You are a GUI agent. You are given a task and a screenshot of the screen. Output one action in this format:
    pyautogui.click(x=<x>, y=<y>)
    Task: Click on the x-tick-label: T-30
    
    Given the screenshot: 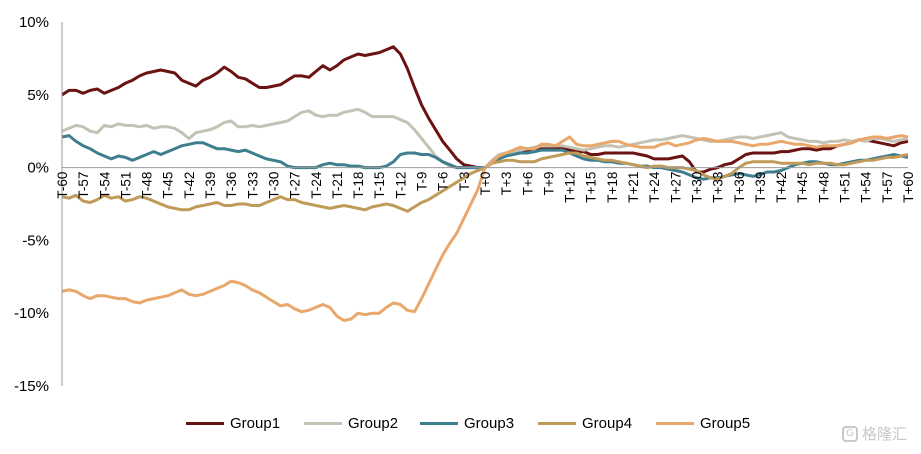 What is the action you would take?
    pyautogui.click(x=274, y=185)
    